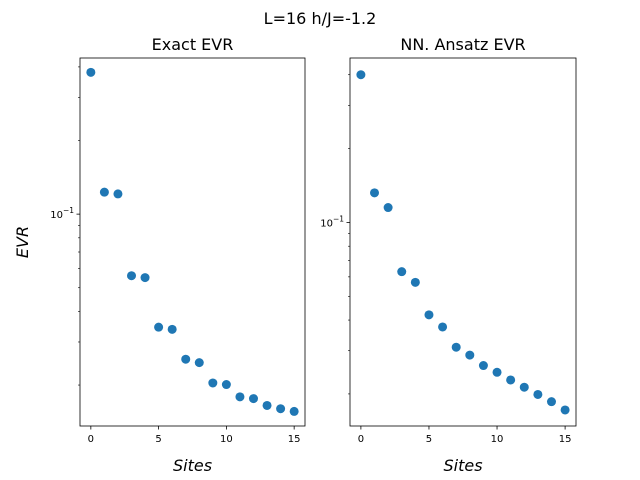 Image resolution: width=640 pixels, height=480 pixels. Describe the element at coordinates (193, 44) in the screenshot. I see `chart-title: Exact EVR` at that location.